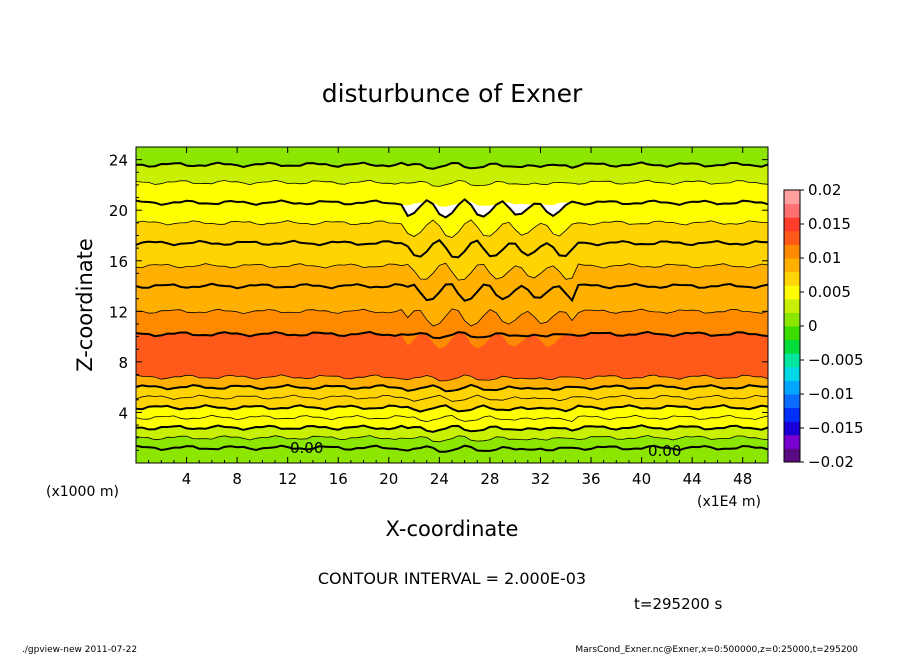 Image resolution: width=904 pixels, height=654 pixels. What do you see at coordinates (590, 479) in the screenshot?
I see `x-tick-label: 36` at bounding box center [590, 479].